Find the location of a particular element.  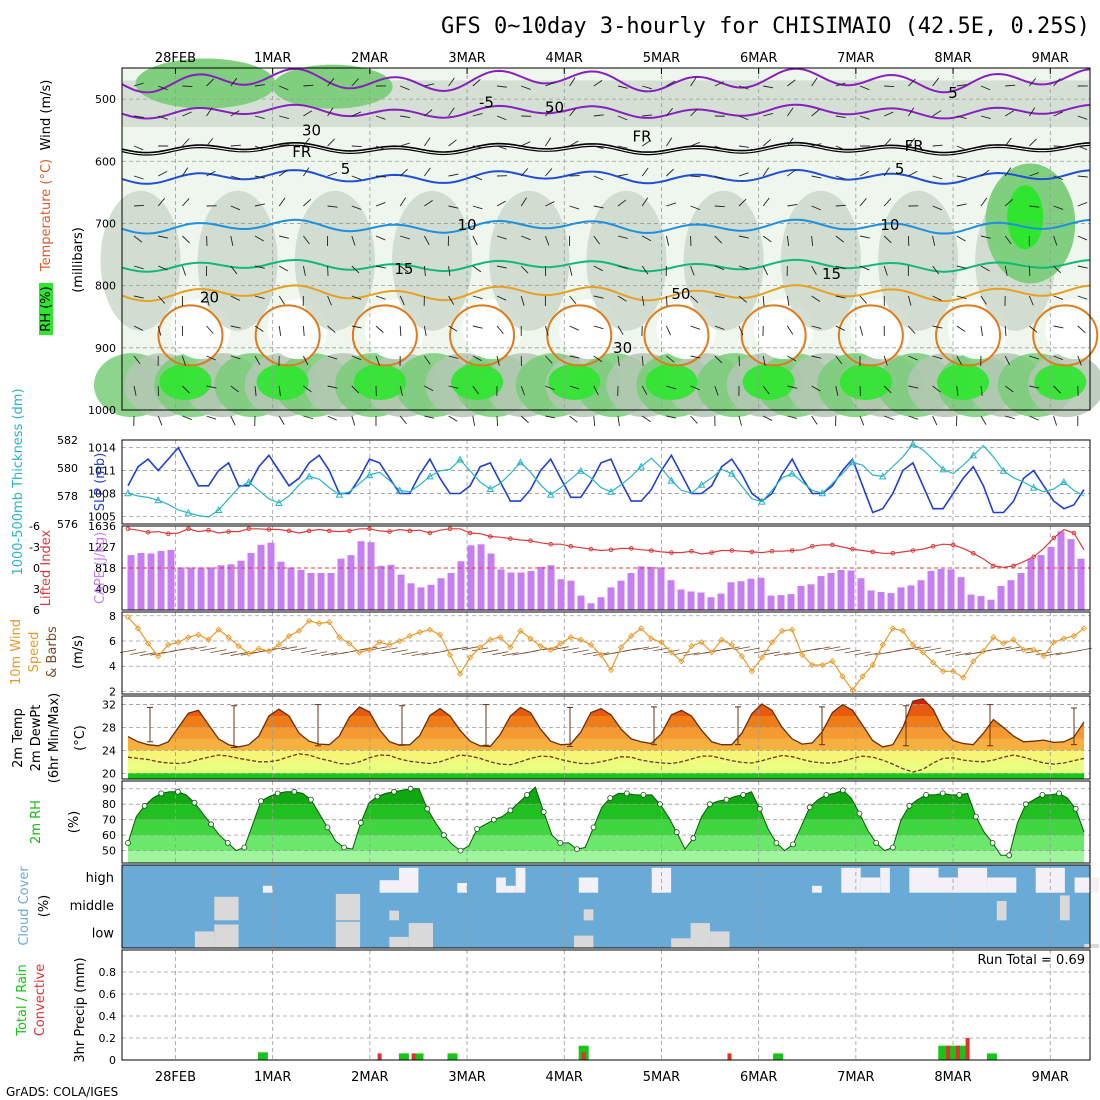

precip-tick-label: 0.2 is located at coordinates (108, 1038).